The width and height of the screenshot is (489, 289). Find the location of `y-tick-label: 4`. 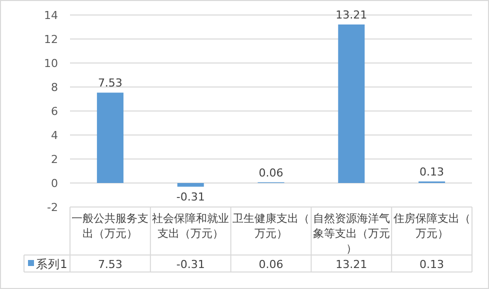

y-tick-label: 4 is located at coordinates (54, 135).